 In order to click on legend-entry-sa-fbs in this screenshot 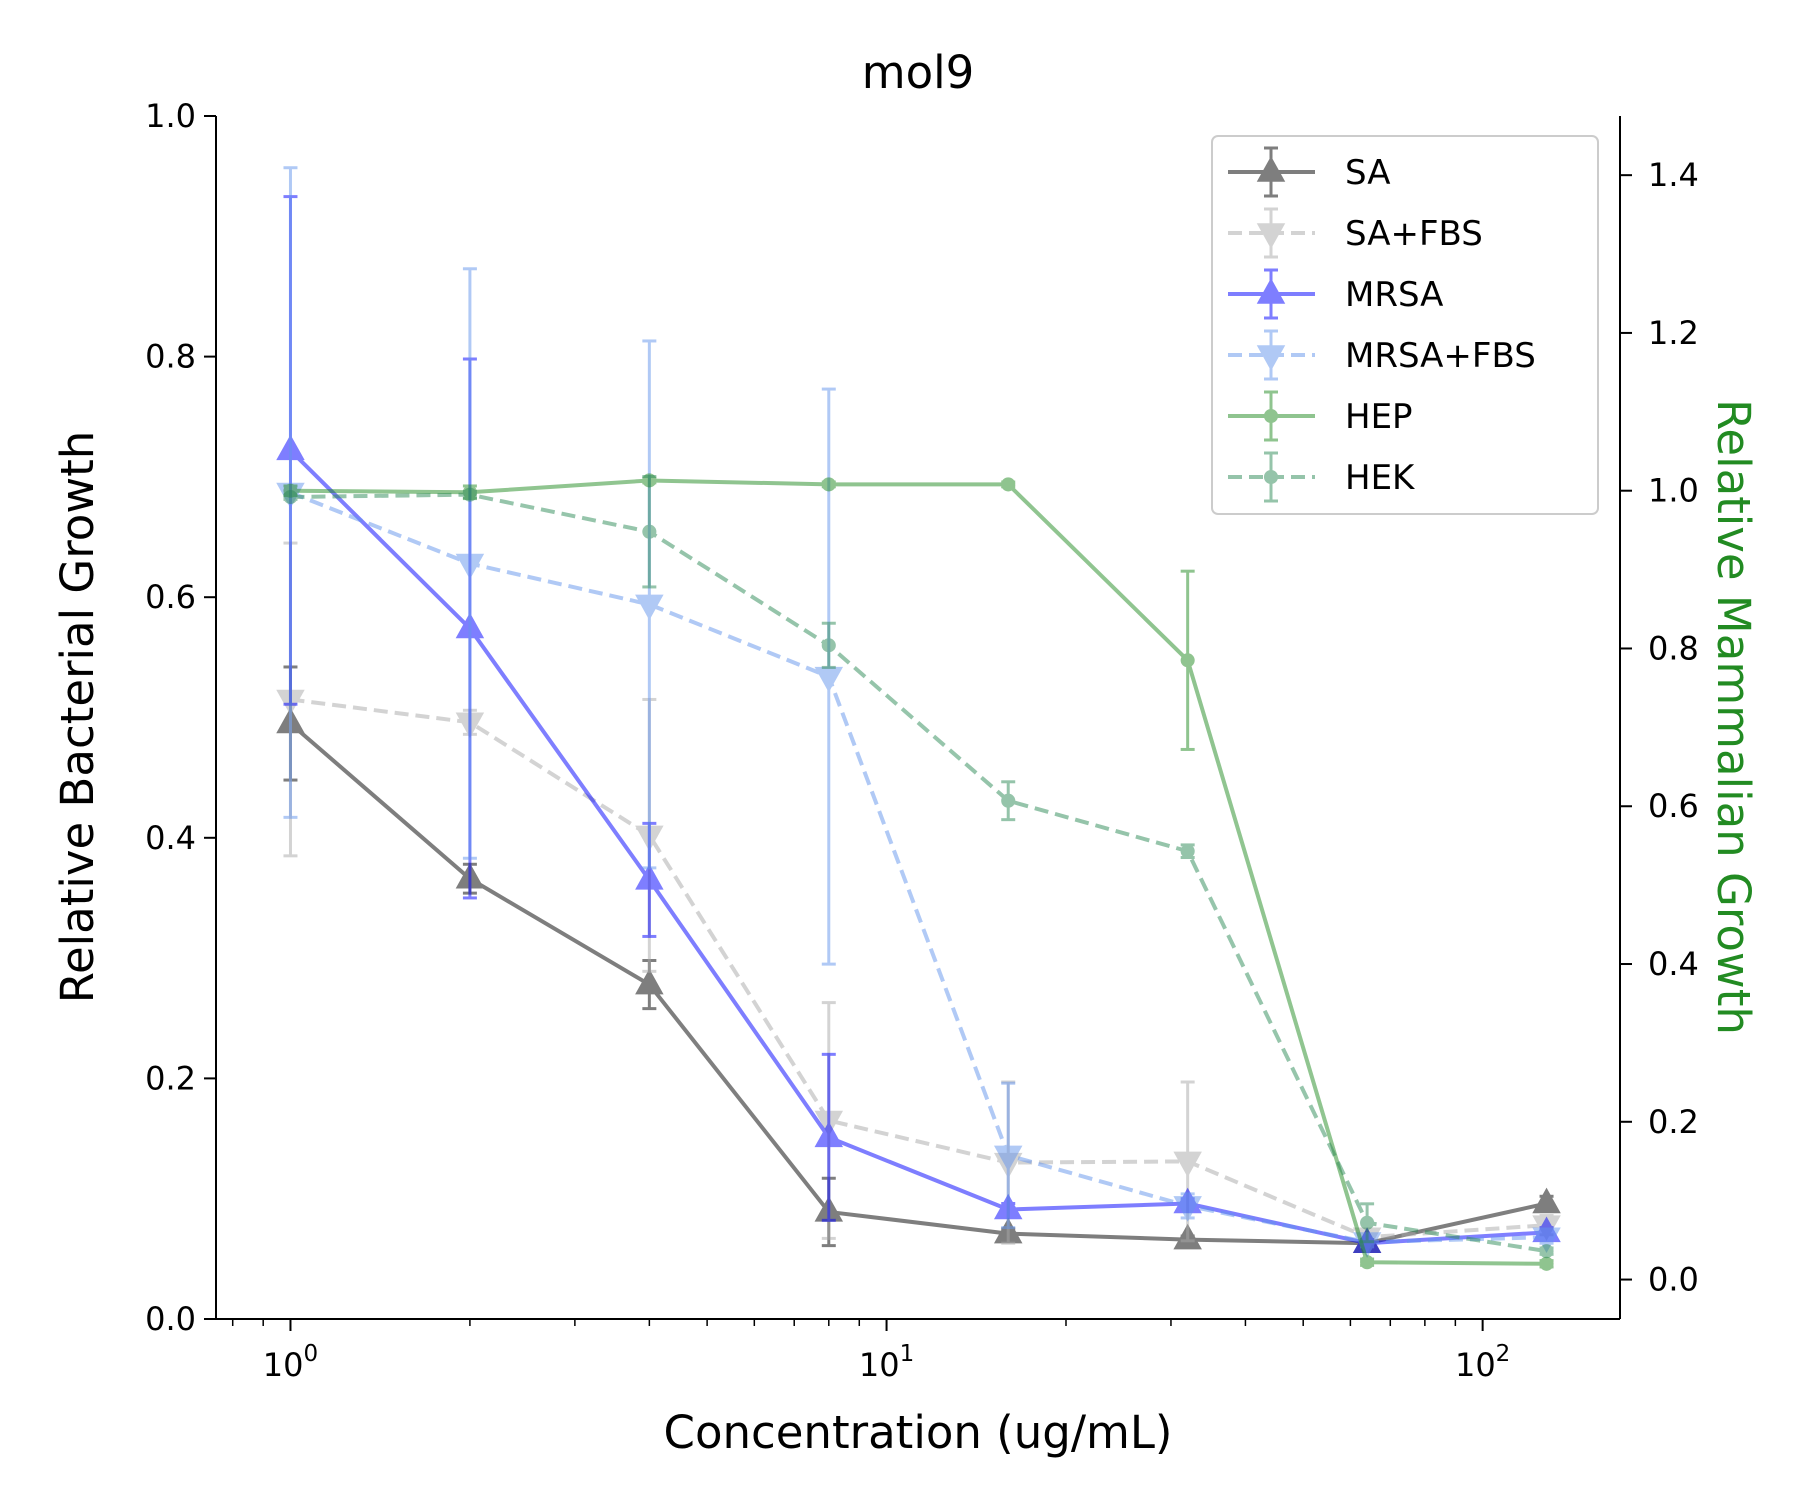, I will do `click(1271, 233)`.